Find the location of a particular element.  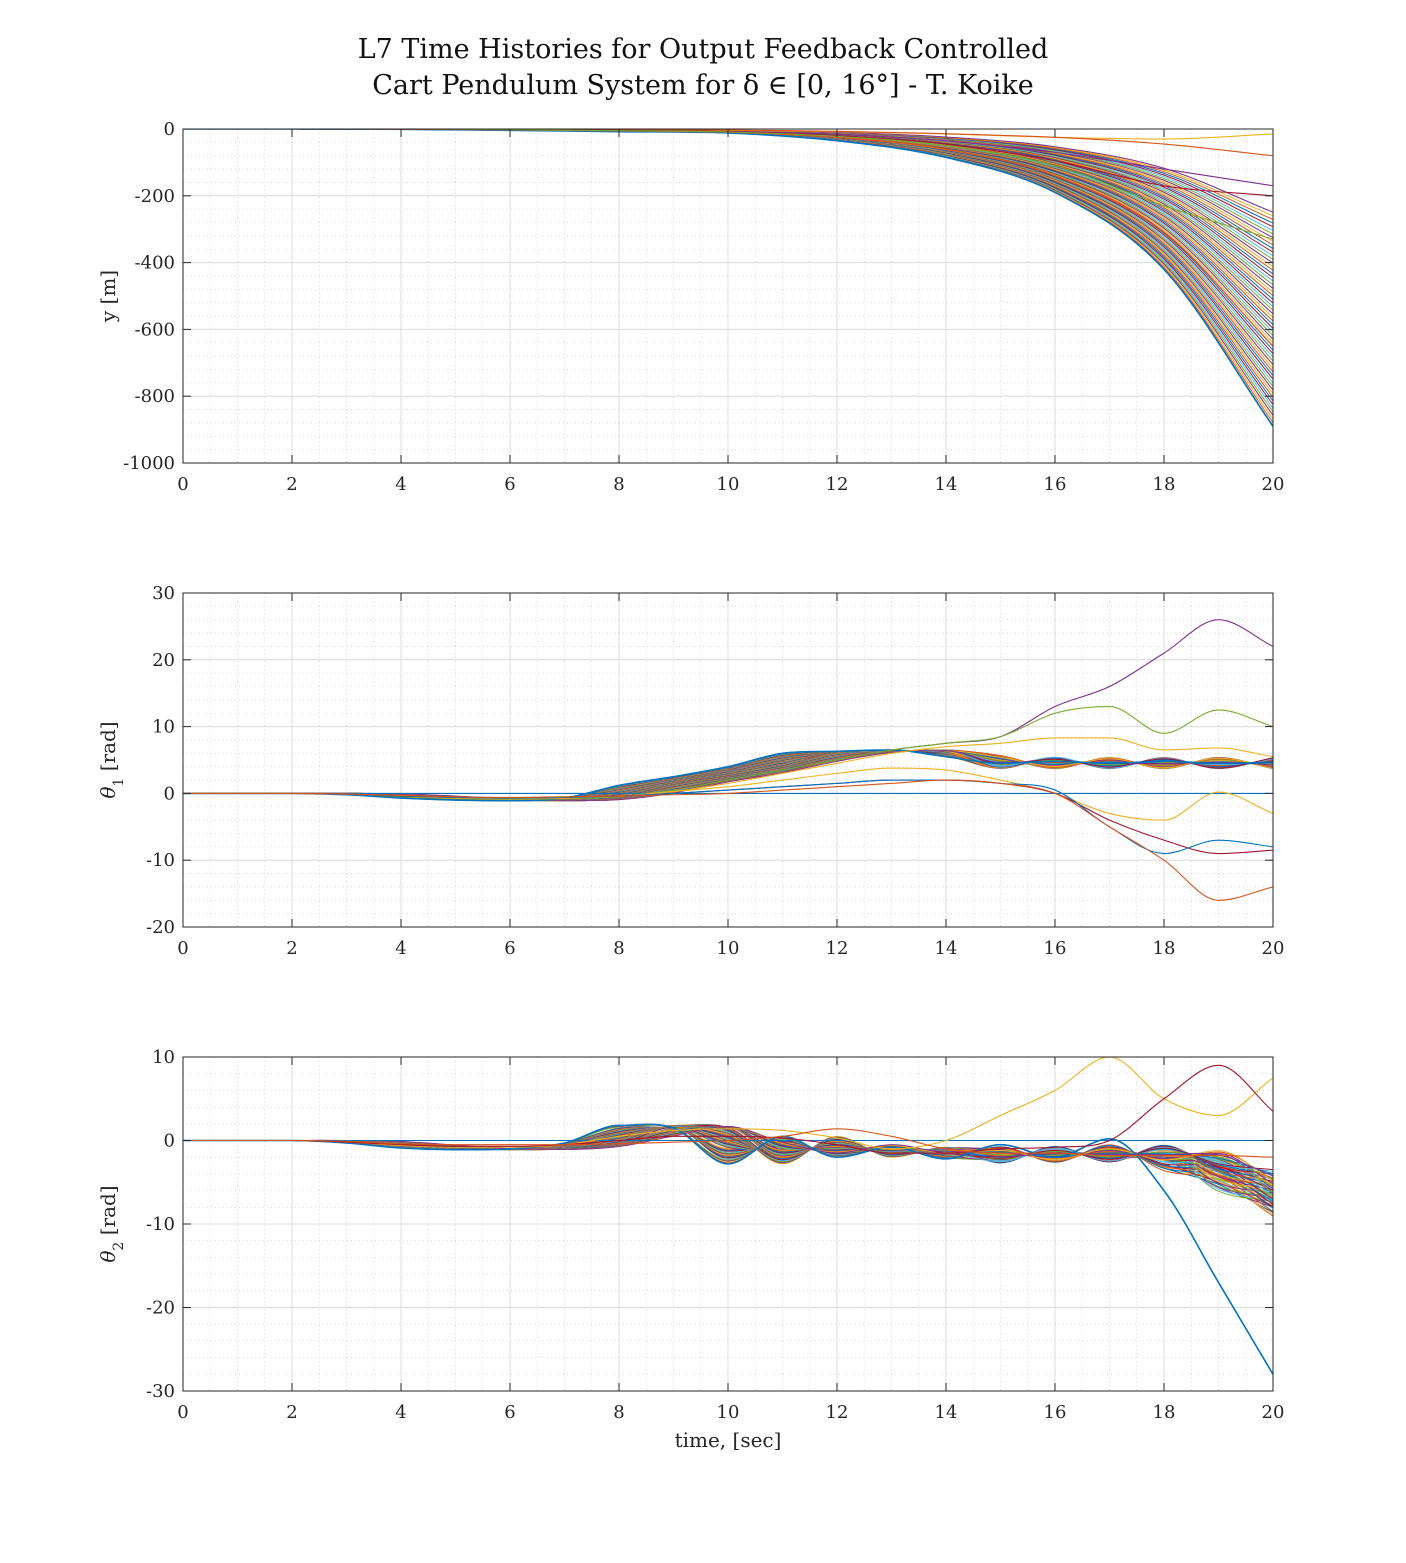

y-tick-label: -30 is located at coordinates (160, 1391).